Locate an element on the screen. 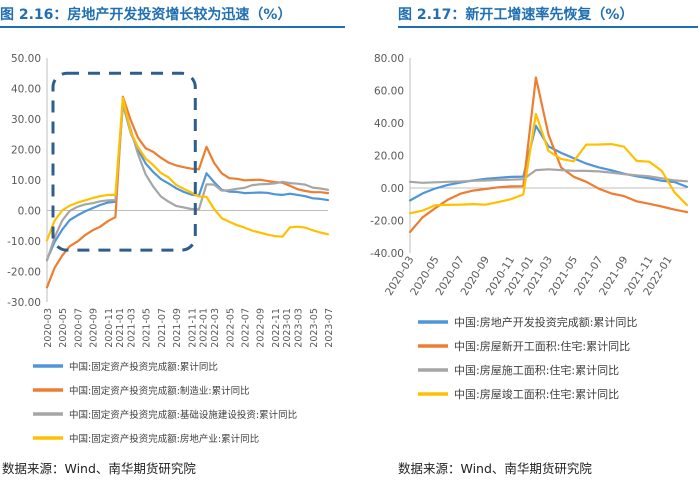 Image resolution: width=700 pixels, height=482 pixels. x-tick-label: 2020-11 is located at coordinates (109, 328).